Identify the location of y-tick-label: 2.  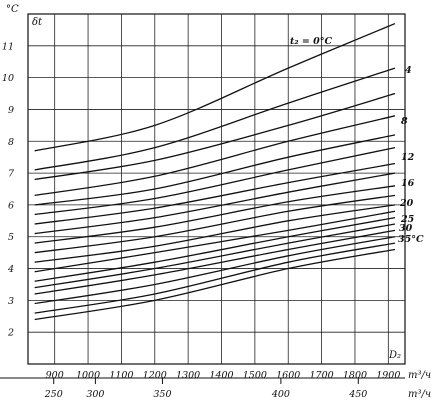
(10, 333).